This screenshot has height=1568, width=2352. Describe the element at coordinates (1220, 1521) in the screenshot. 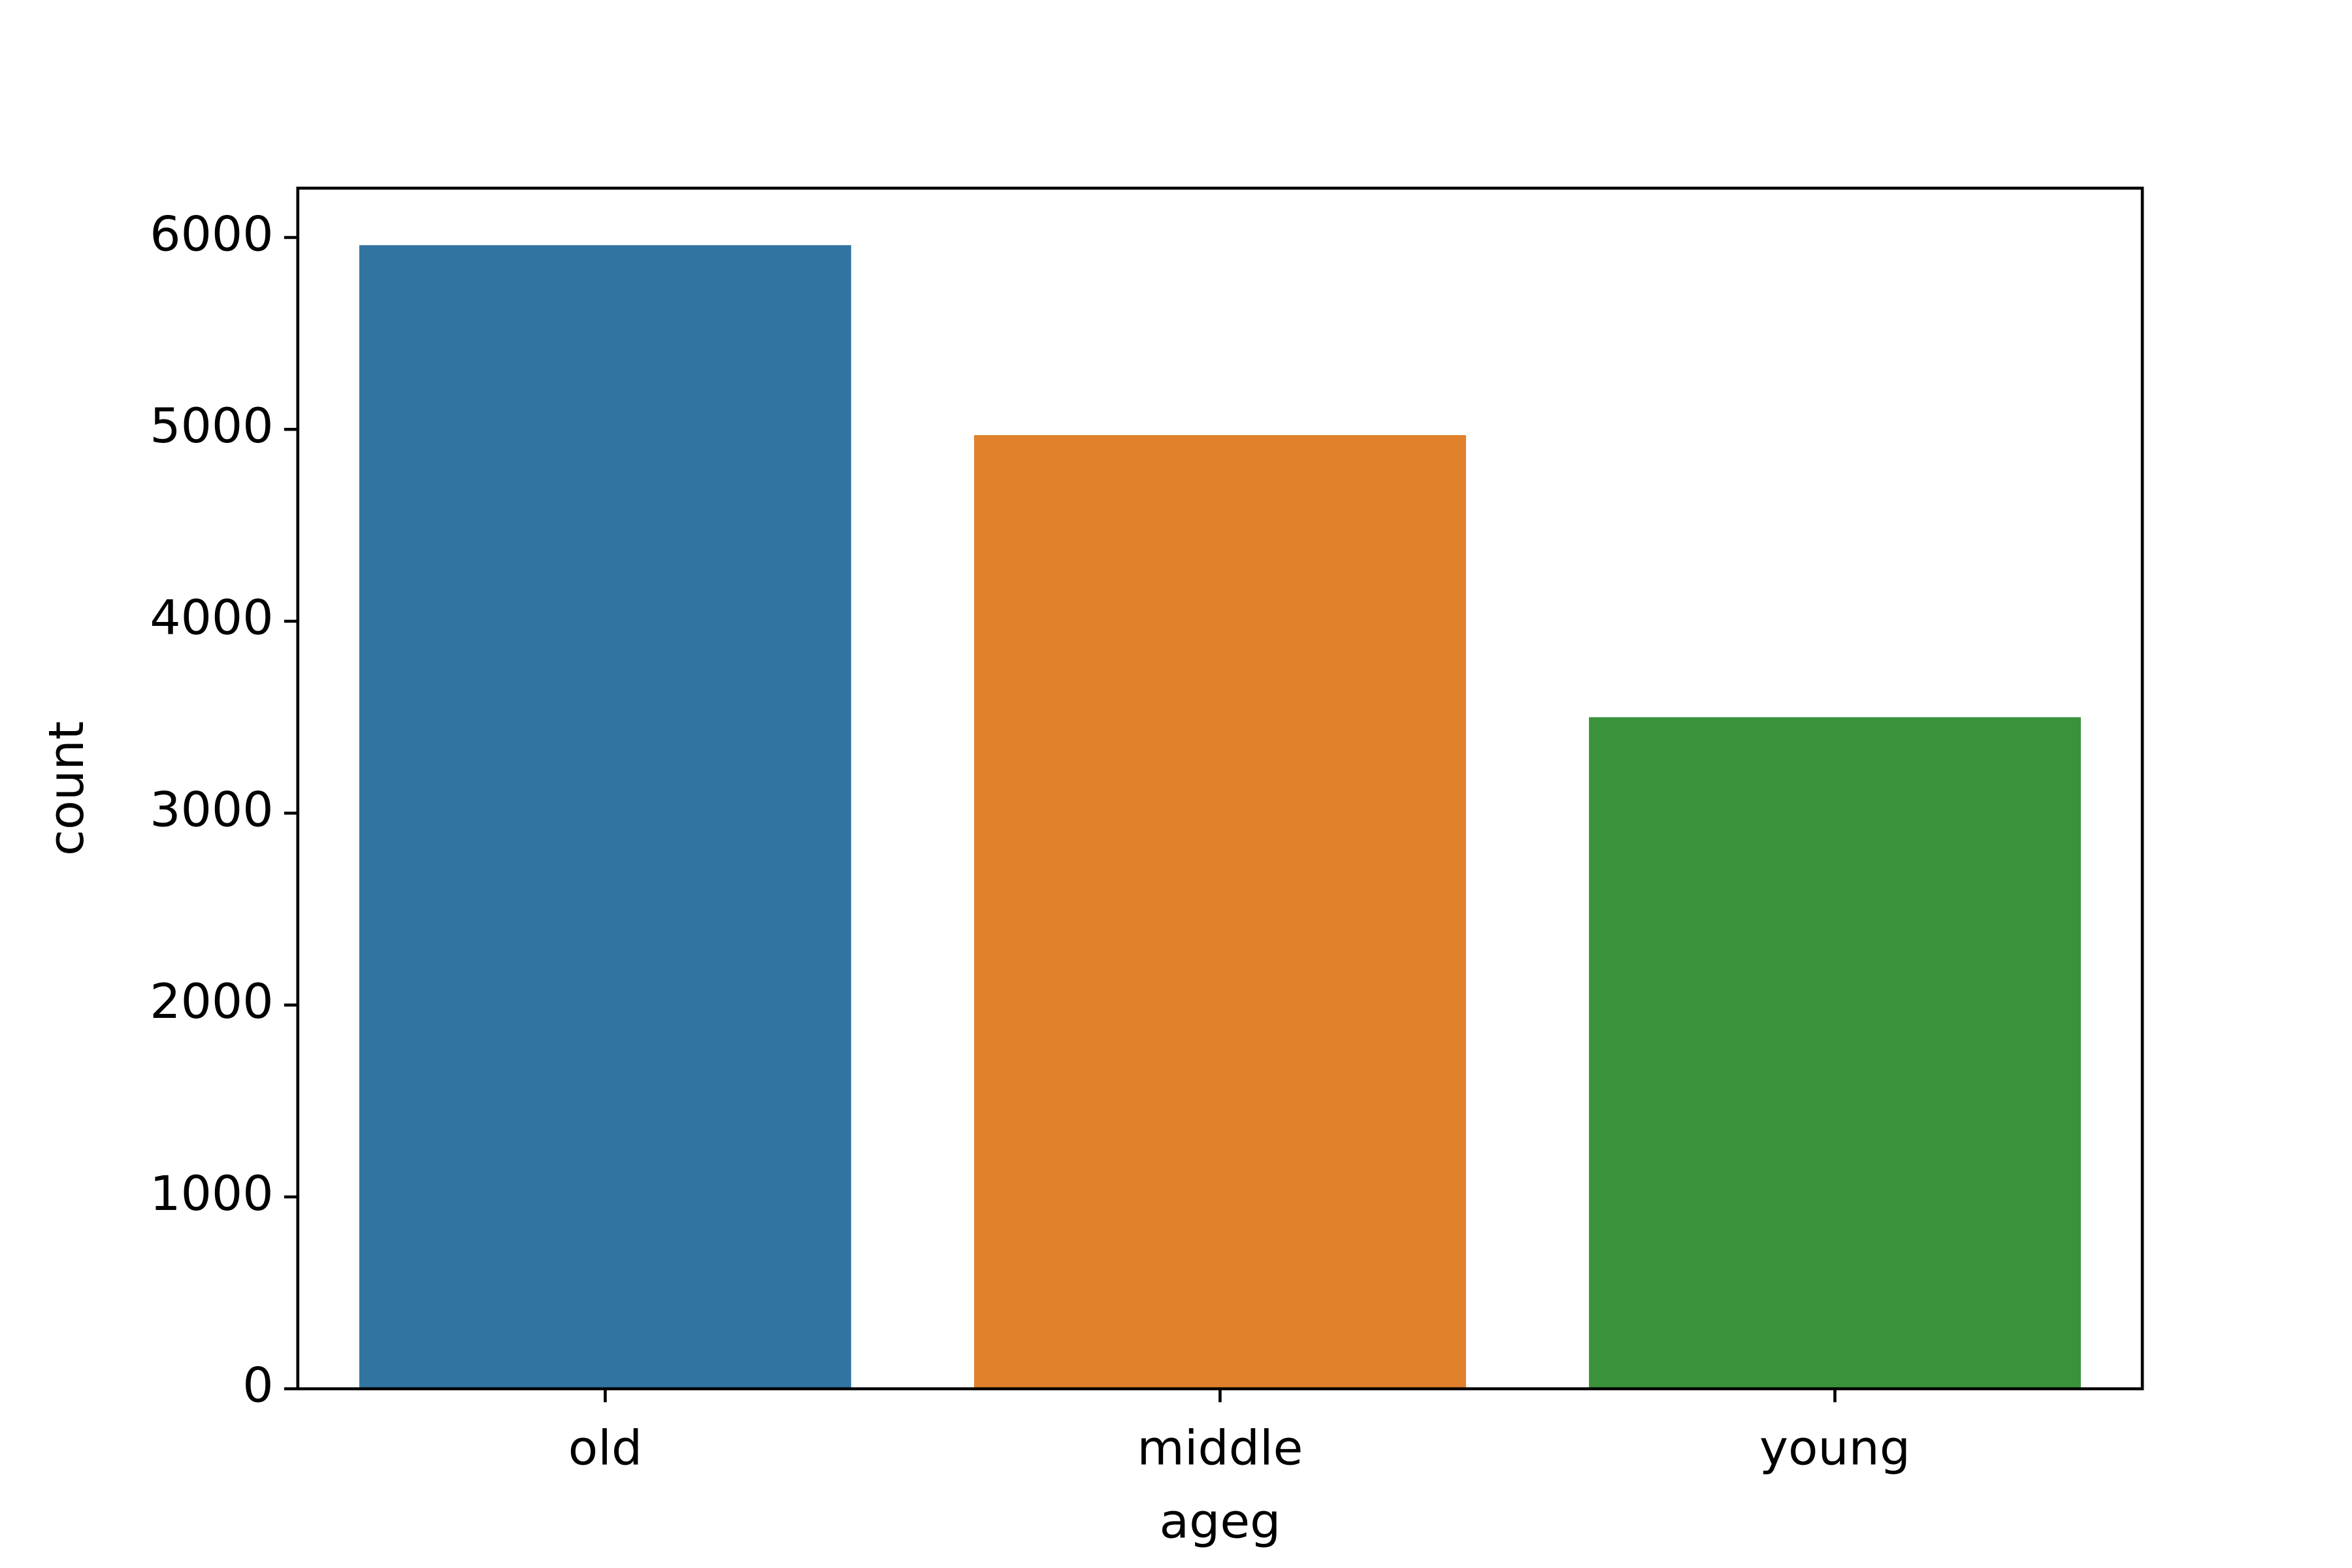

I see `x-axis-label: ageg` at that location.